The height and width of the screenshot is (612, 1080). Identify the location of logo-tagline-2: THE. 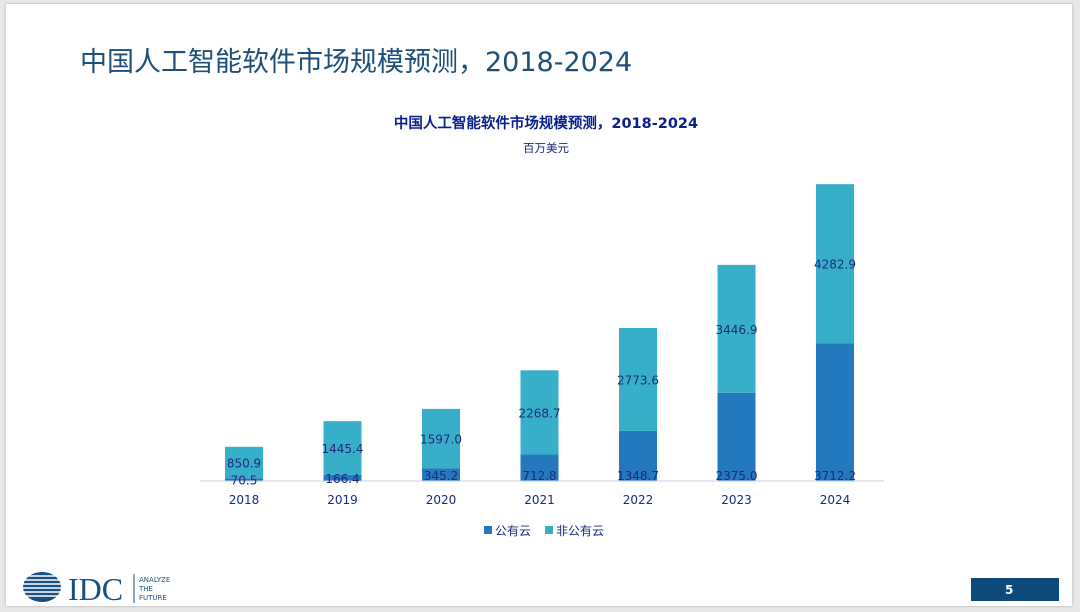
(145, 589).